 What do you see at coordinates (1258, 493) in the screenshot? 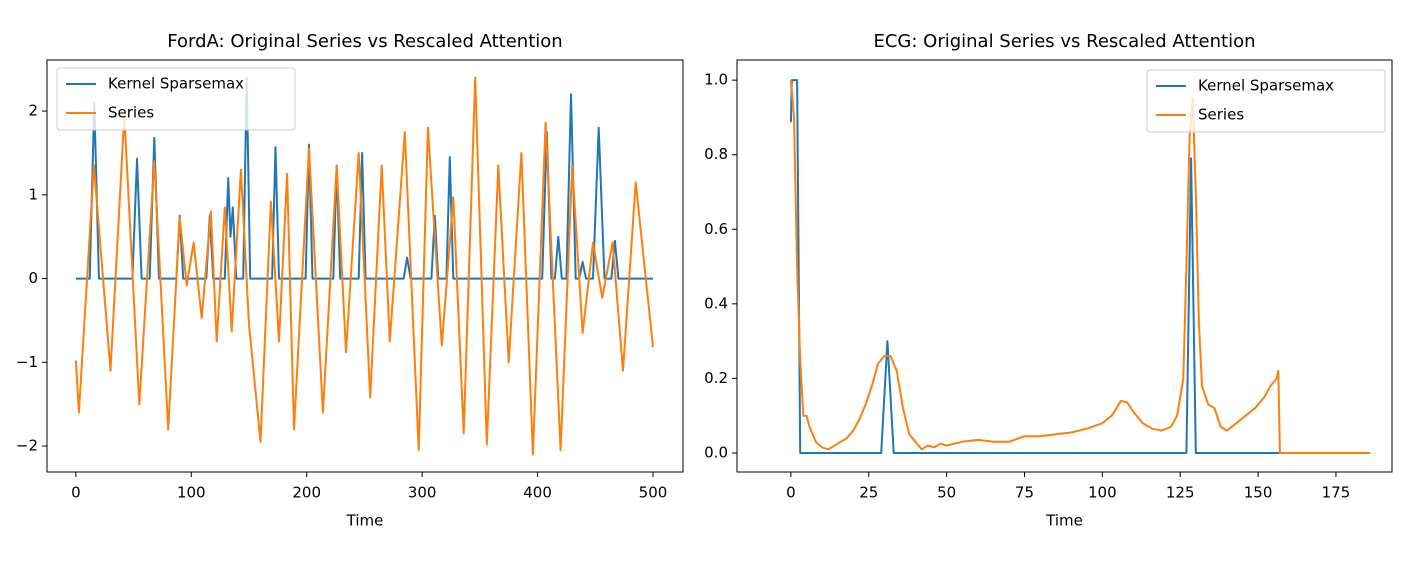
I see `x-tick-label: 150` at bounding box center [1258, 493].